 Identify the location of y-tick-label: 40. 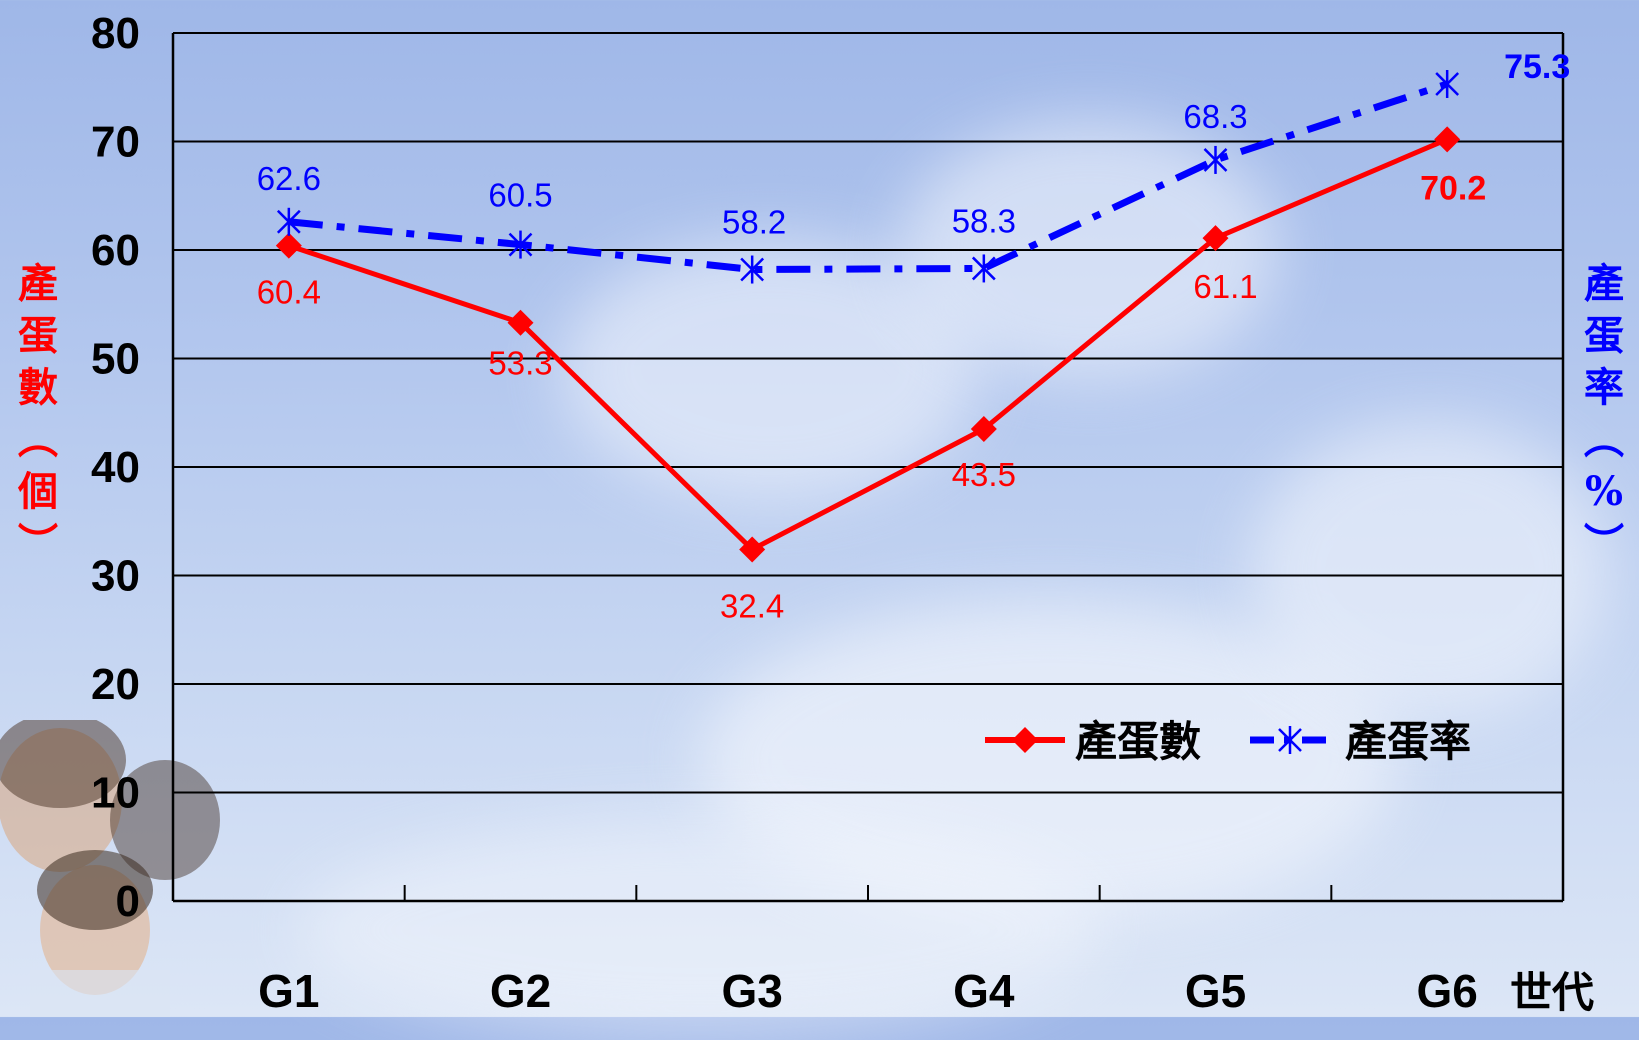
(115, 467).